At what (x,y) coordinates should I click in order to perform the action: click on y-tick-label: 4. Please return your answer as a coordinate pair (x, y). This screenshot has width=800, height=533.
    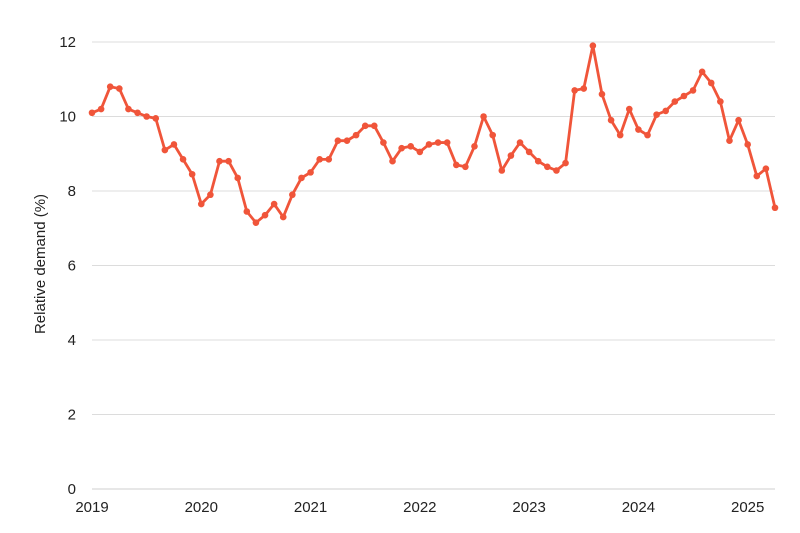
    Looking at the image, I should click on (72, 340).